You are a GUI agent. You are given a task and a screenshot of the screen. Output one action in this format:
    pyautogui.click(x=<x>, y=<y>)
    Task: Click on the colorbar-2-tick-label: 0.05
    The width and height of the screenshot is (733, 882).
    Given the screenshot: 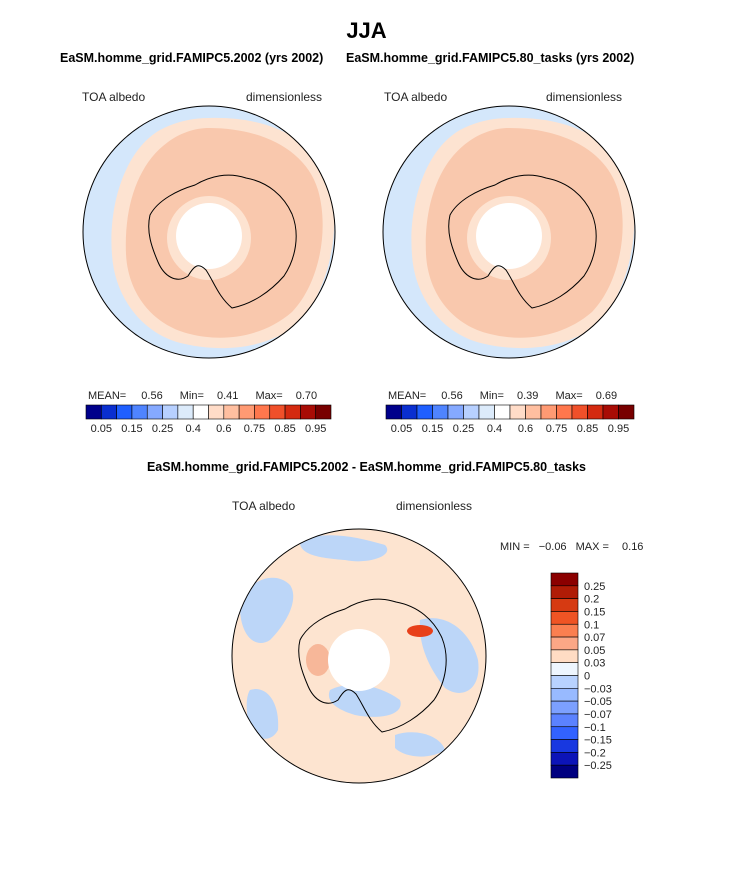 What is the action you would take?
    pyautogui.click(x=401, y=429)
    